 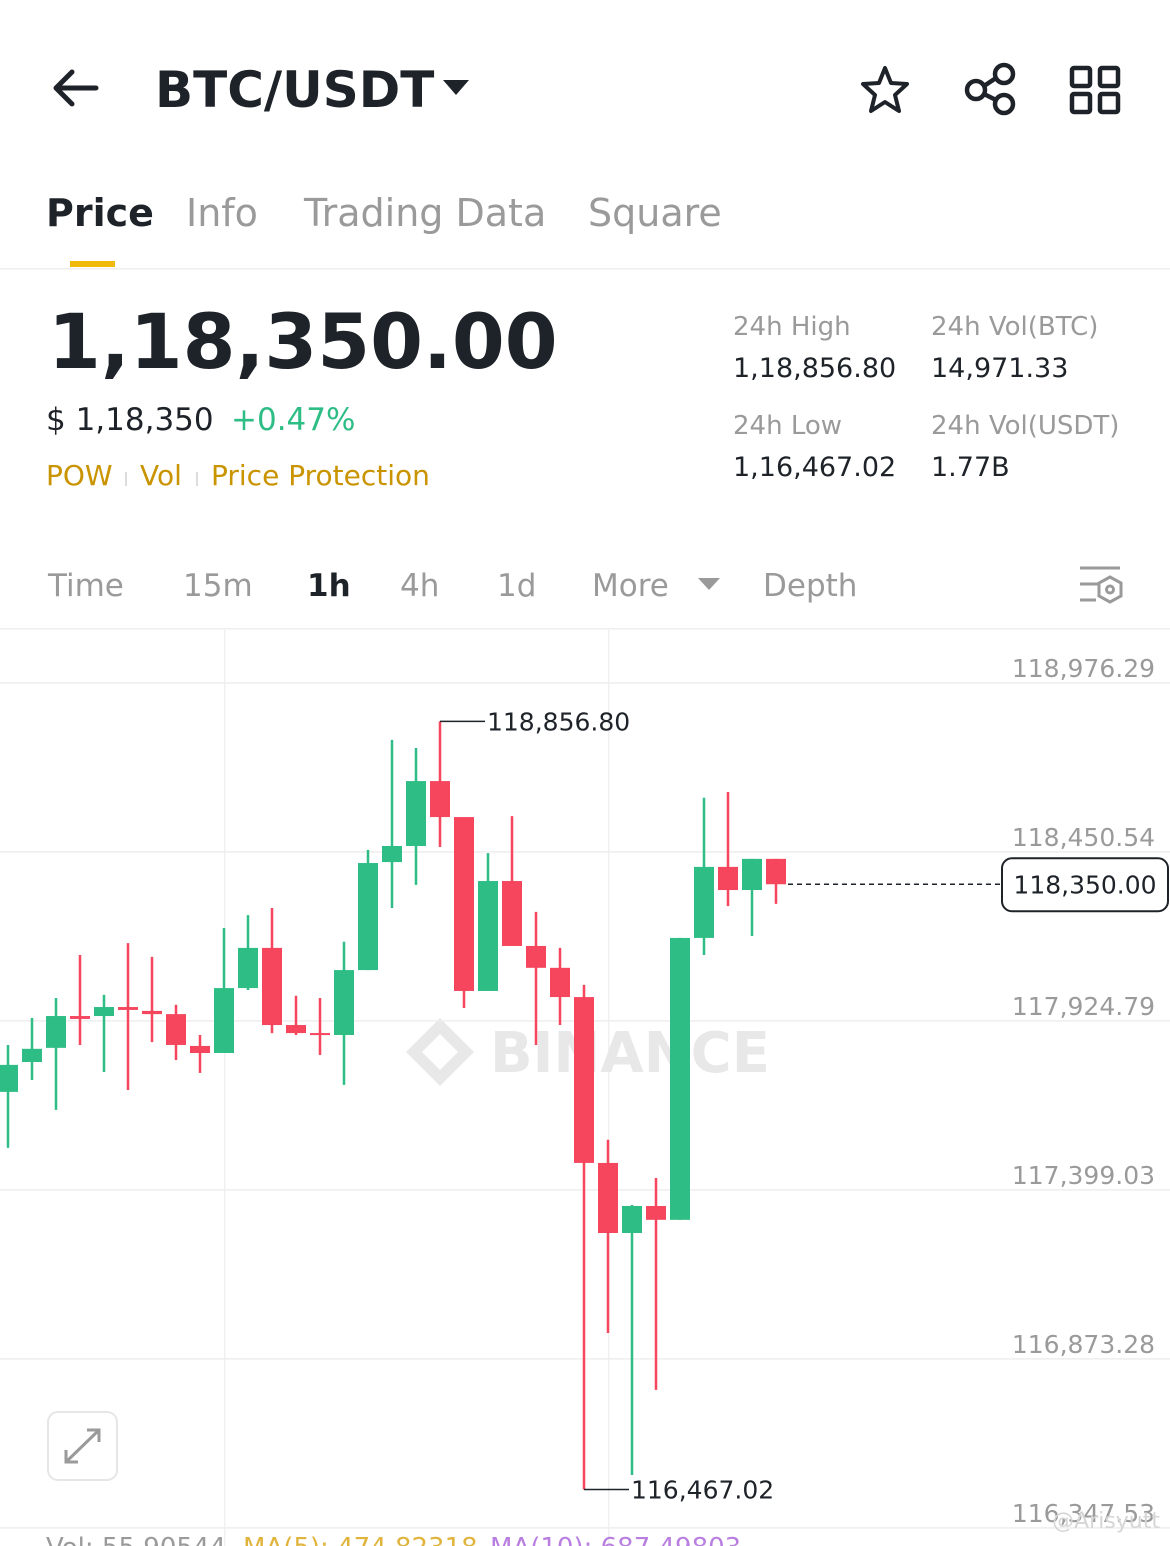 What do you see at coordinates (1101, 585) in the screenshot?
I see `chart-settings-icon` at bounding box center [1101, 585].